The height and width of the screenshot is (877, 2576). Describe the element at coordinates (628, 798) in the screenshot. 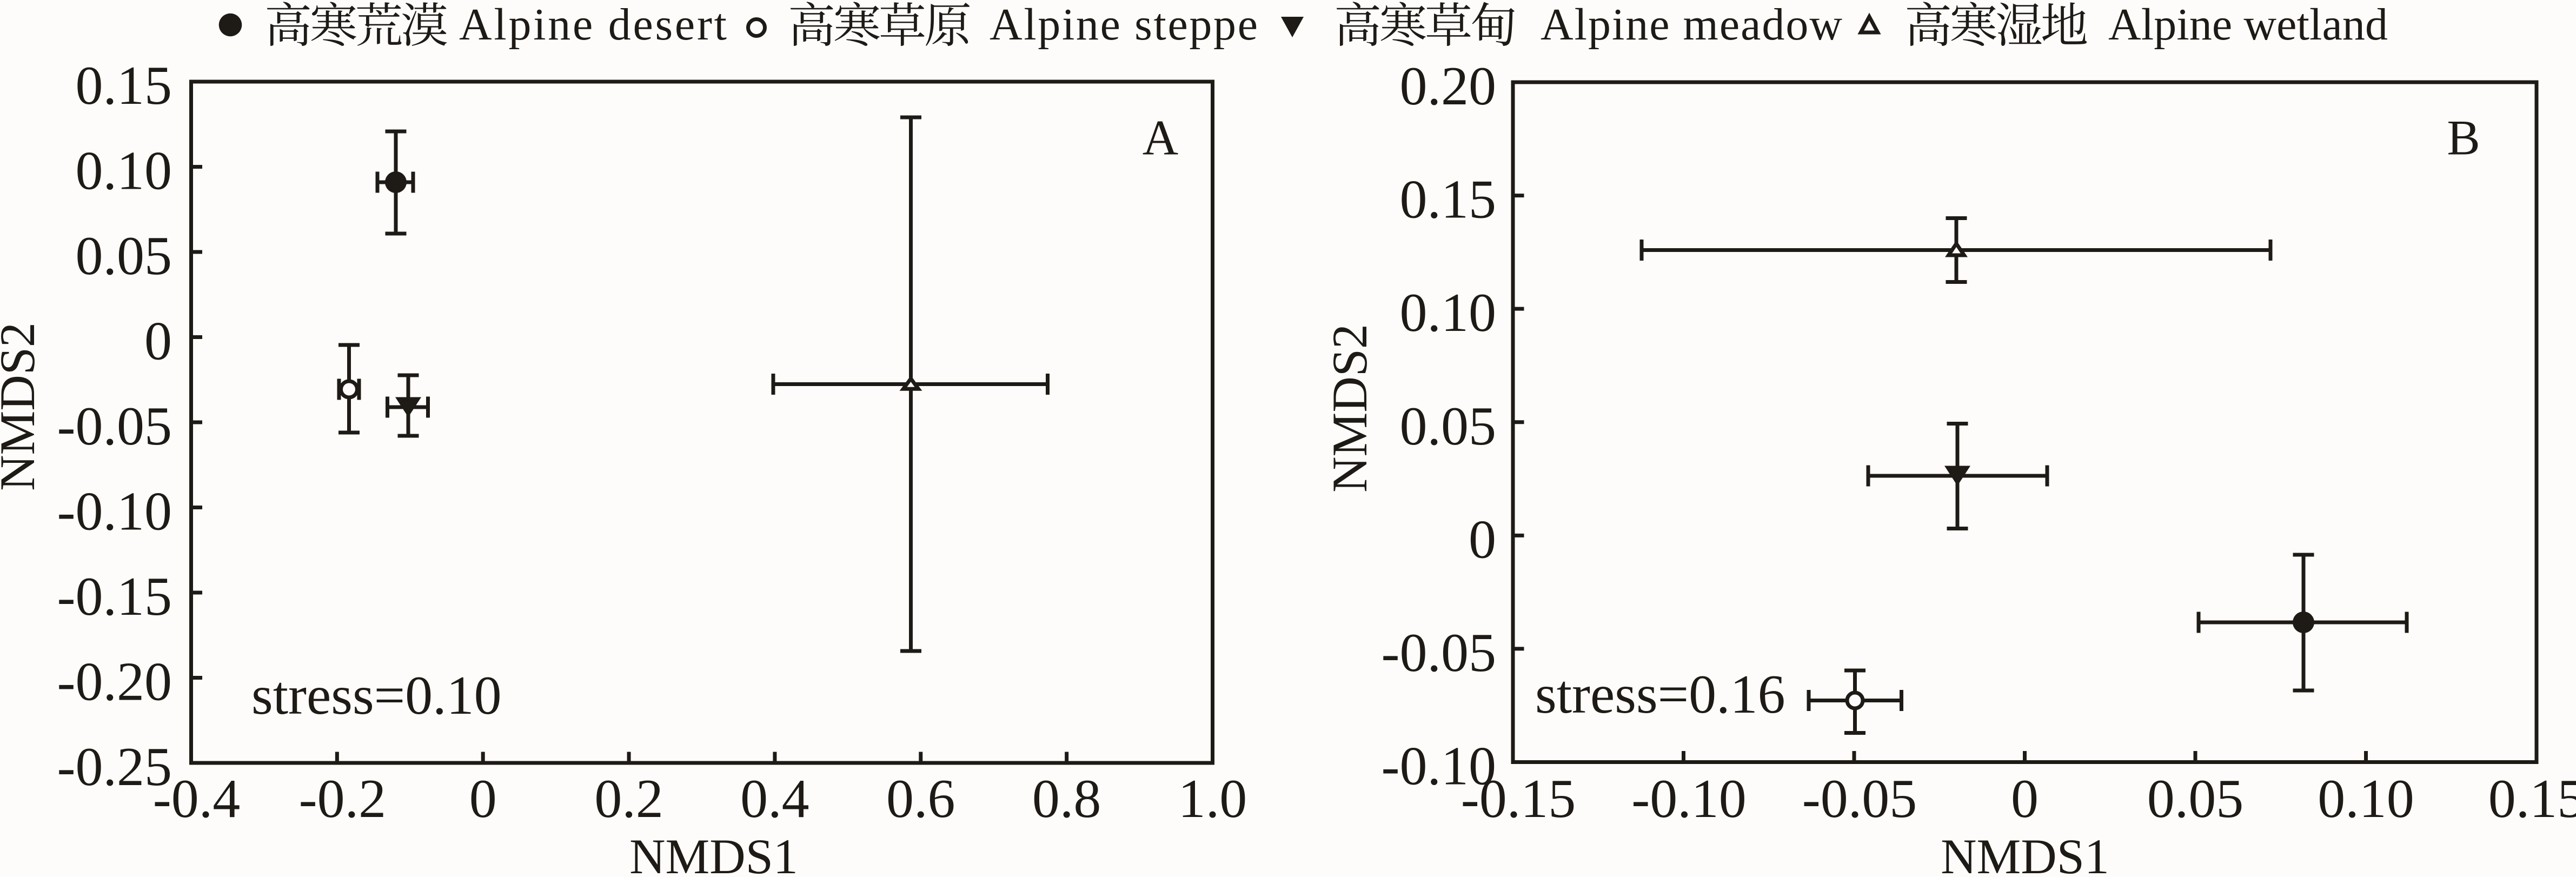

I see `svg-text: 0.2` at that location.